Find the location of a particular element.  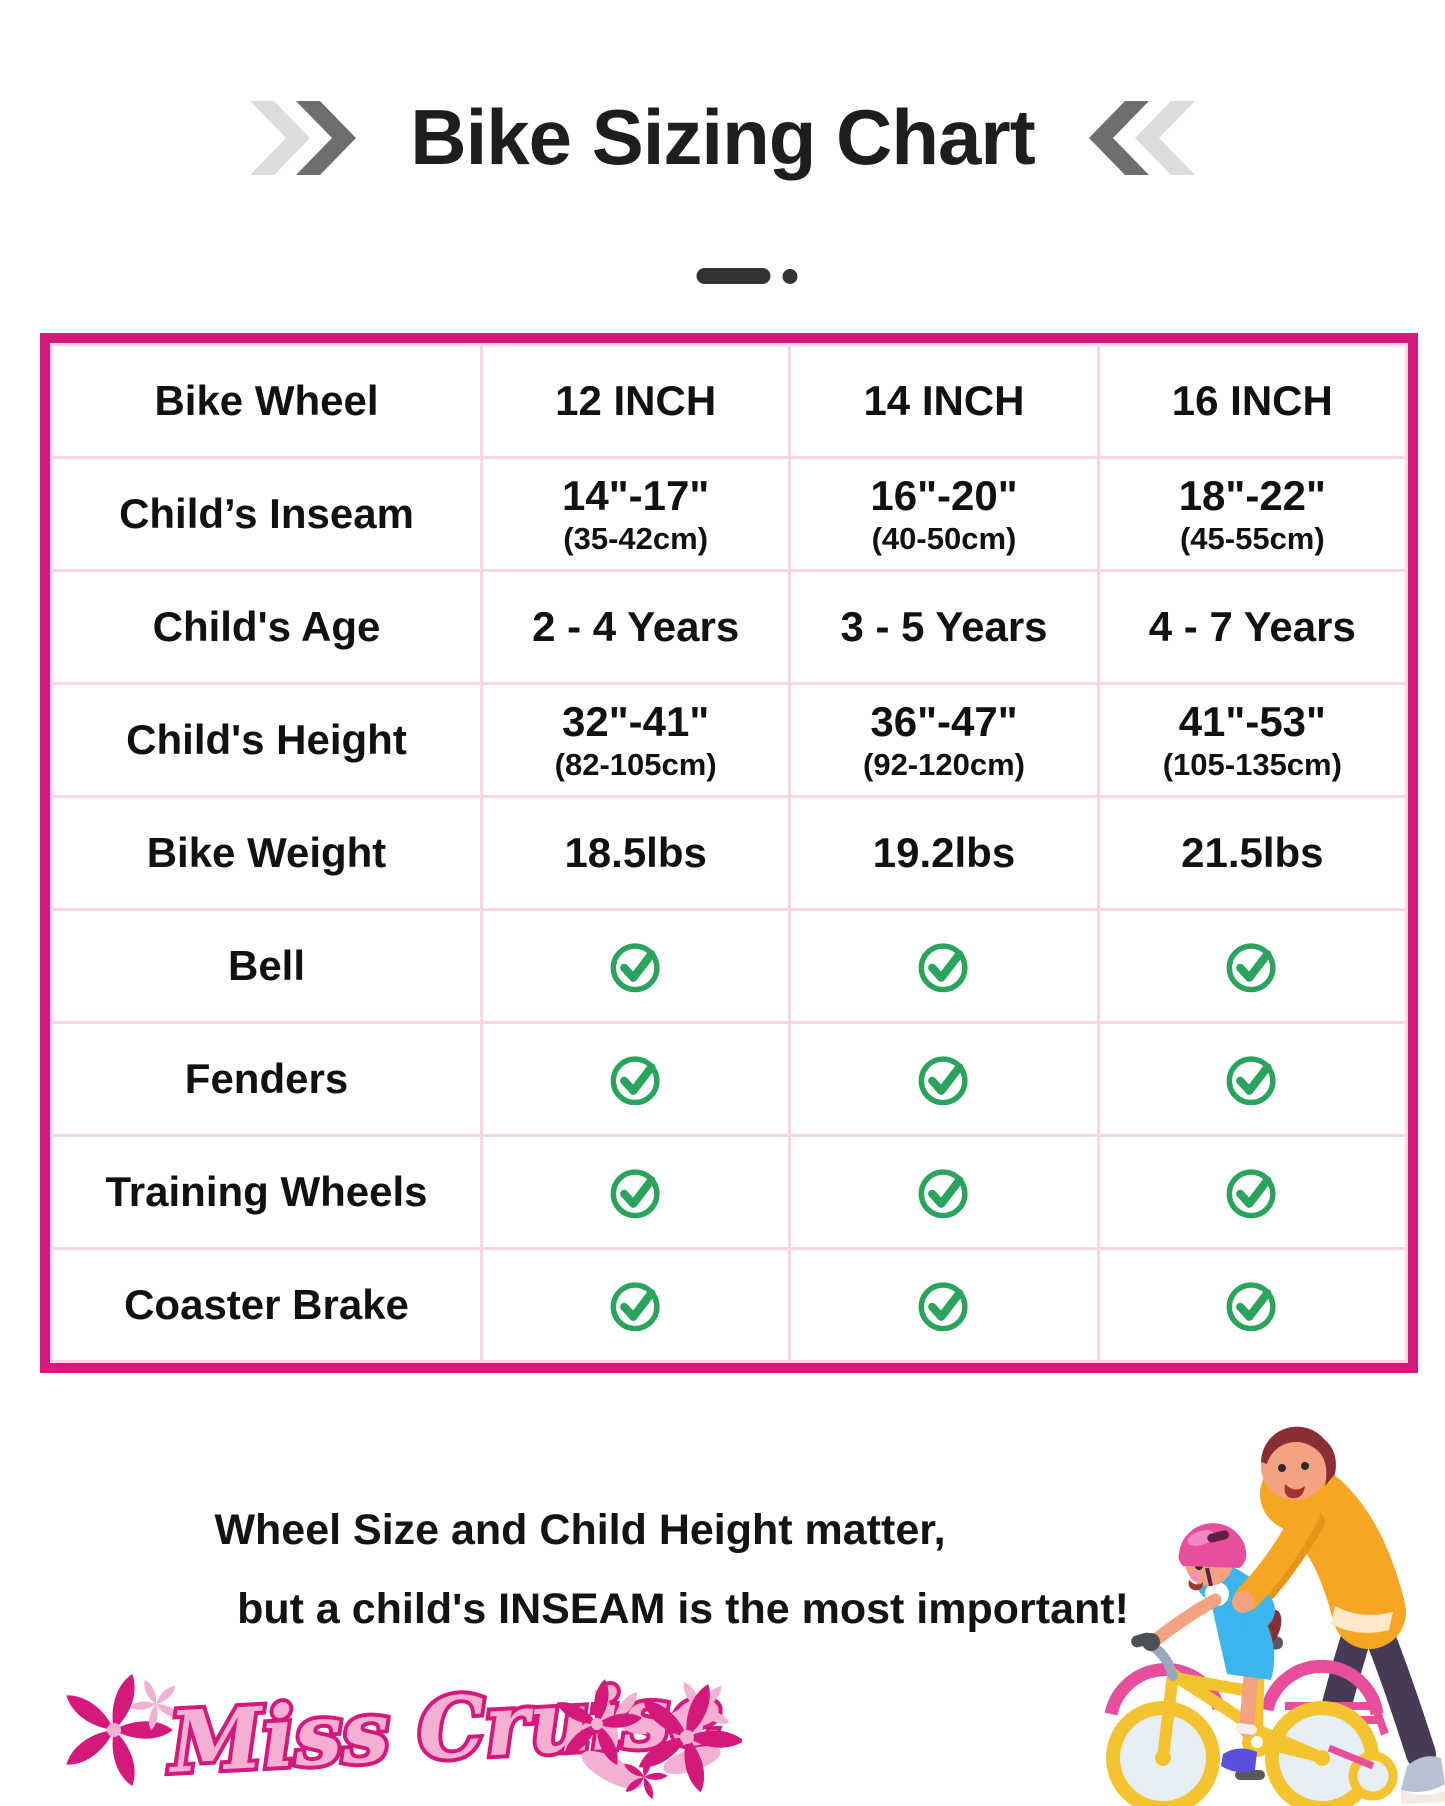

row-label-cell: Training Wheels is located at coordinates (266, 1192).